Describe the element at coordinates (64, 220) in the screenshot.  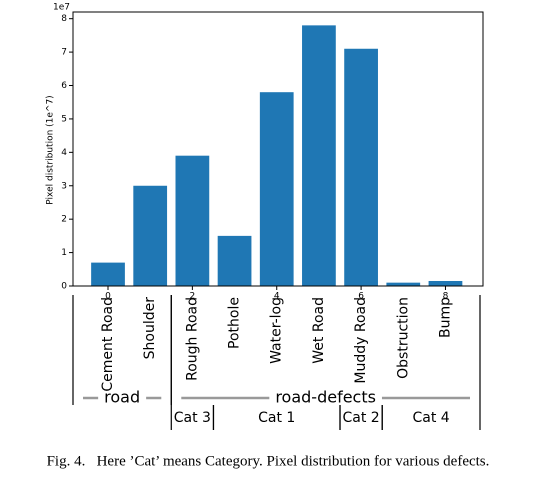
I see `y-tick-label: 2` at that location.